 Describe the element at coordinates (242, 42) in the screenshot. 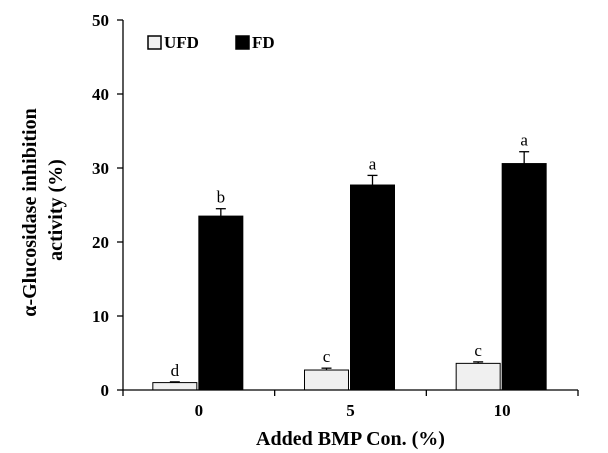

I see `legend-swatch-fd` at that location.